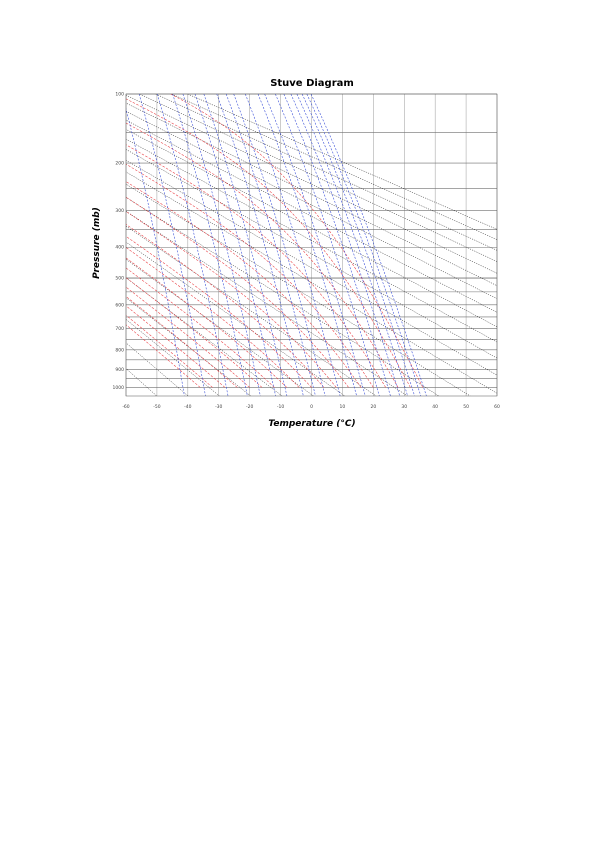  Describe the element at coordinates (97, 243) in the screenshot. I see `y-axis-label: Pressure (mb)` at that location.